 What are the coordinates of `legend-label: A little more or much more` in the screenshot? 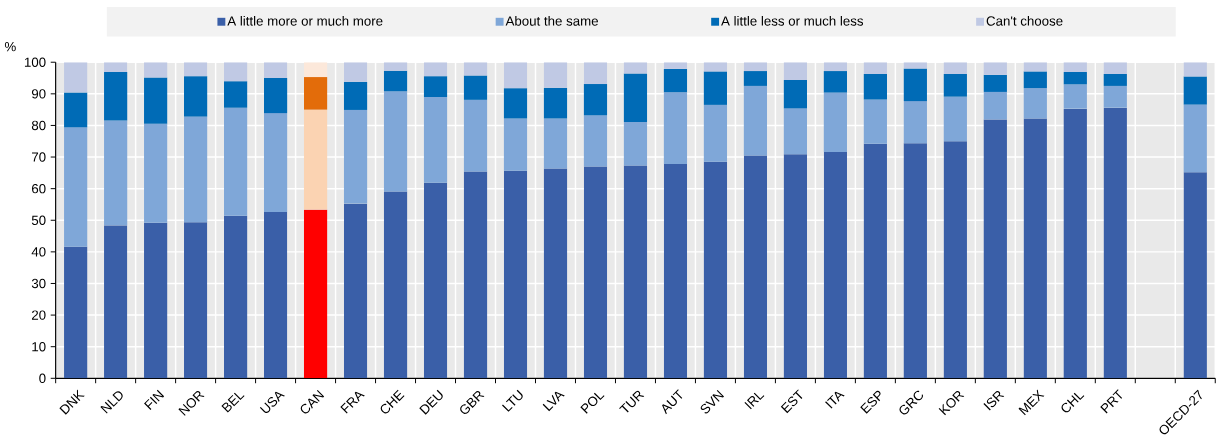 It's located at (305, 20).